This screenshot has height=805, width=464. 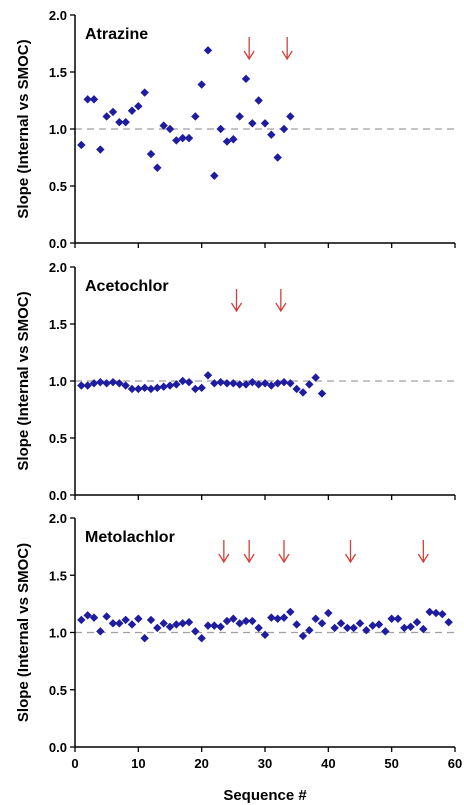 What do you see at coordinates (58, 15) in the screenshot?
I see `panel-1-y-tick-label: 2.0` at bounding box center [58, 15].